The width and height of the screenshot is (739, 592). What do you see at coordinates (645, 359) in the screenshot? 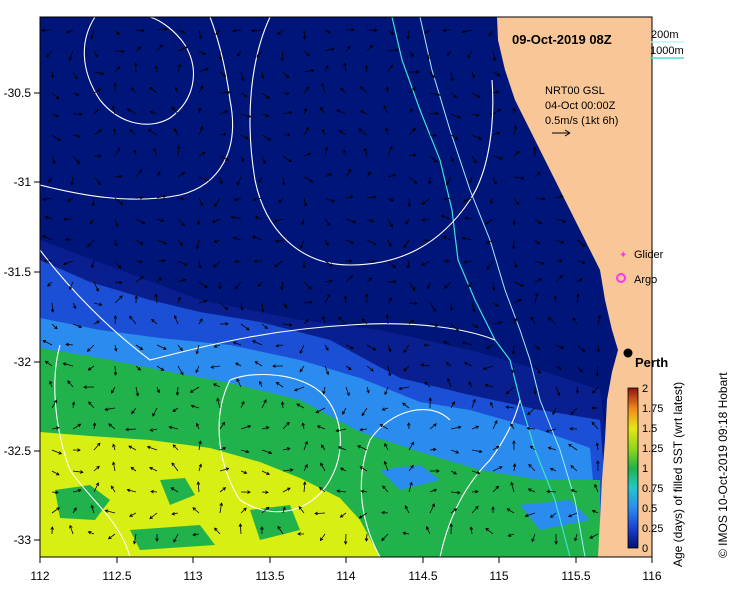
I see `city-marker: Perth` at bounding box center [645, 359].